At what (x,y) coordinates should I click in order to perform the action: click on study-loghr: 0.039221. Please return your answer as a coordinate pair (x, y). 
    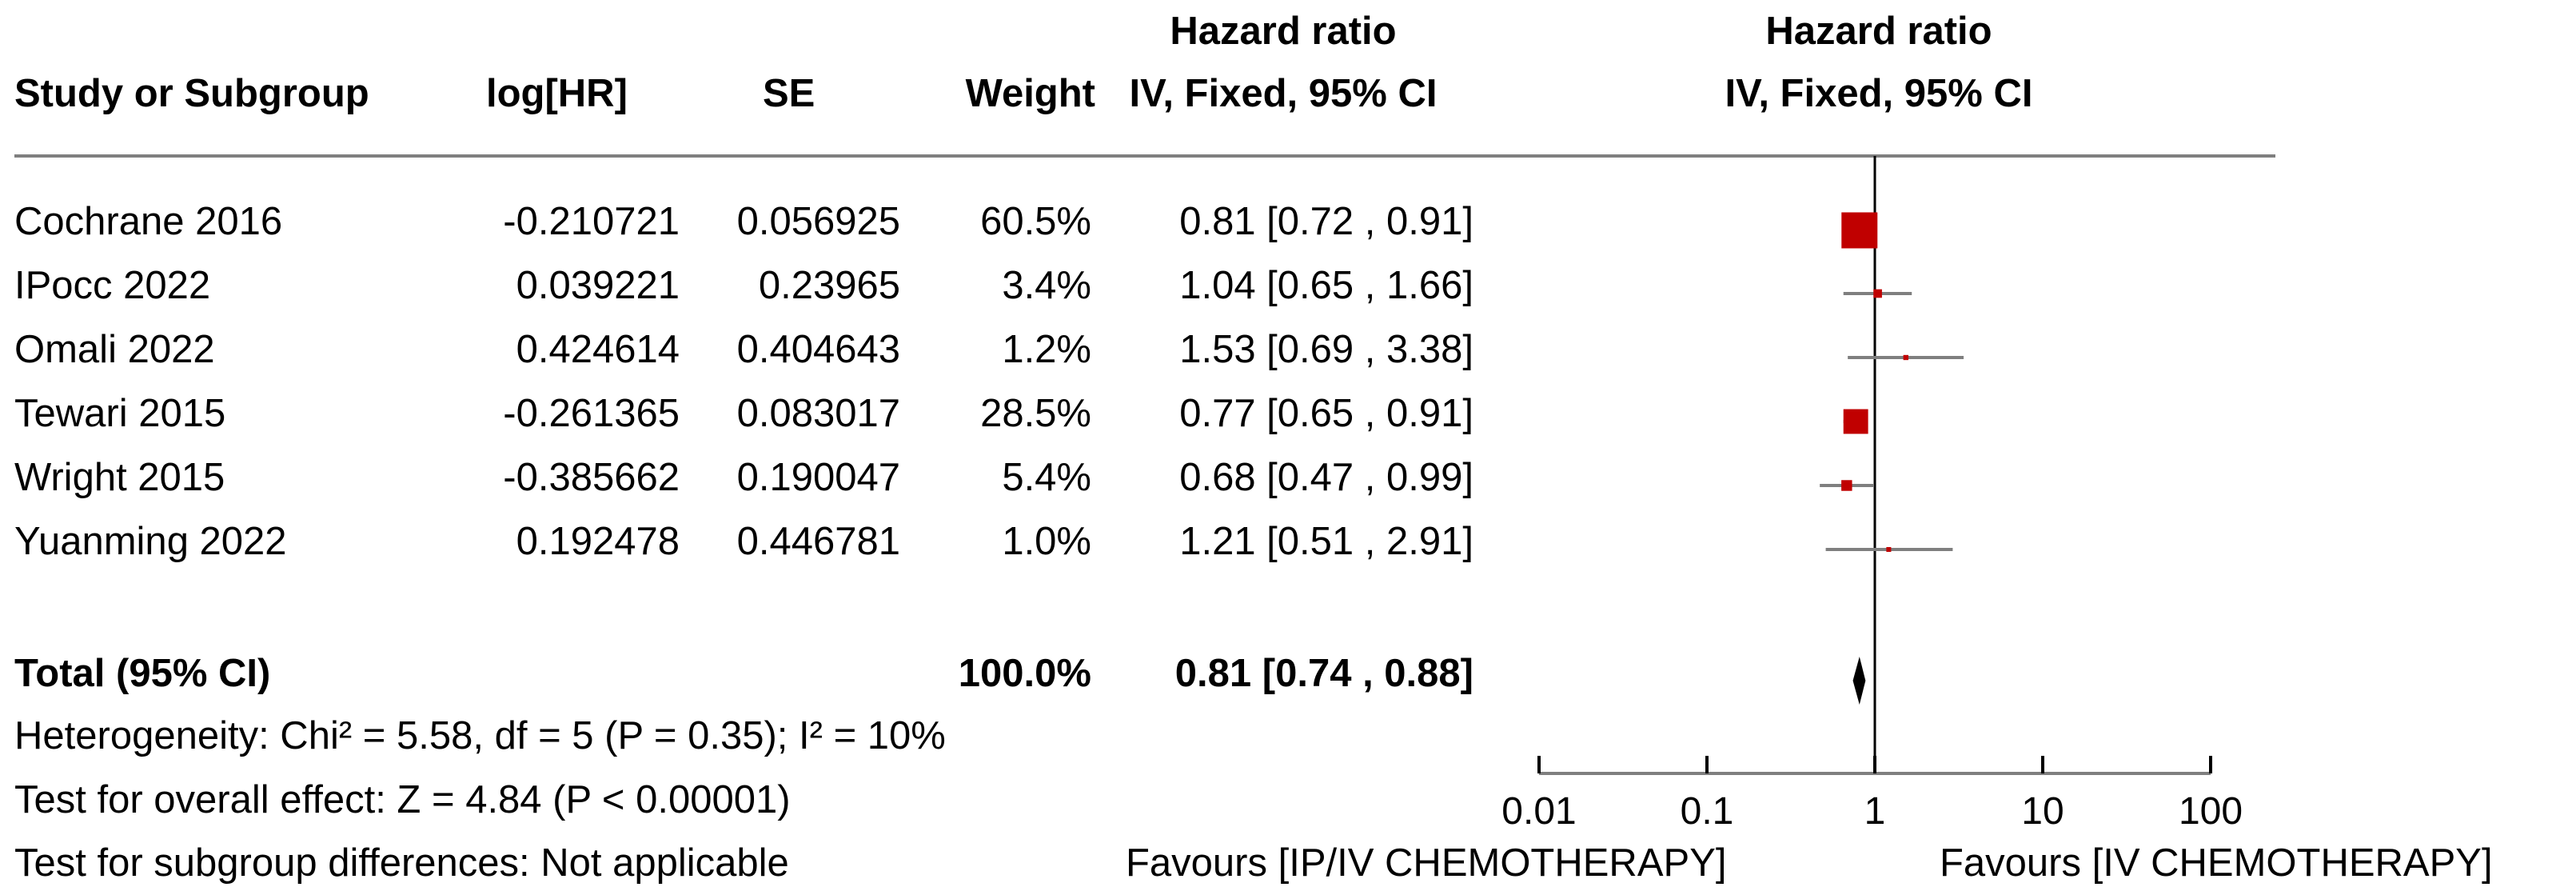
    Looking at the image, I should click on (598, 285).